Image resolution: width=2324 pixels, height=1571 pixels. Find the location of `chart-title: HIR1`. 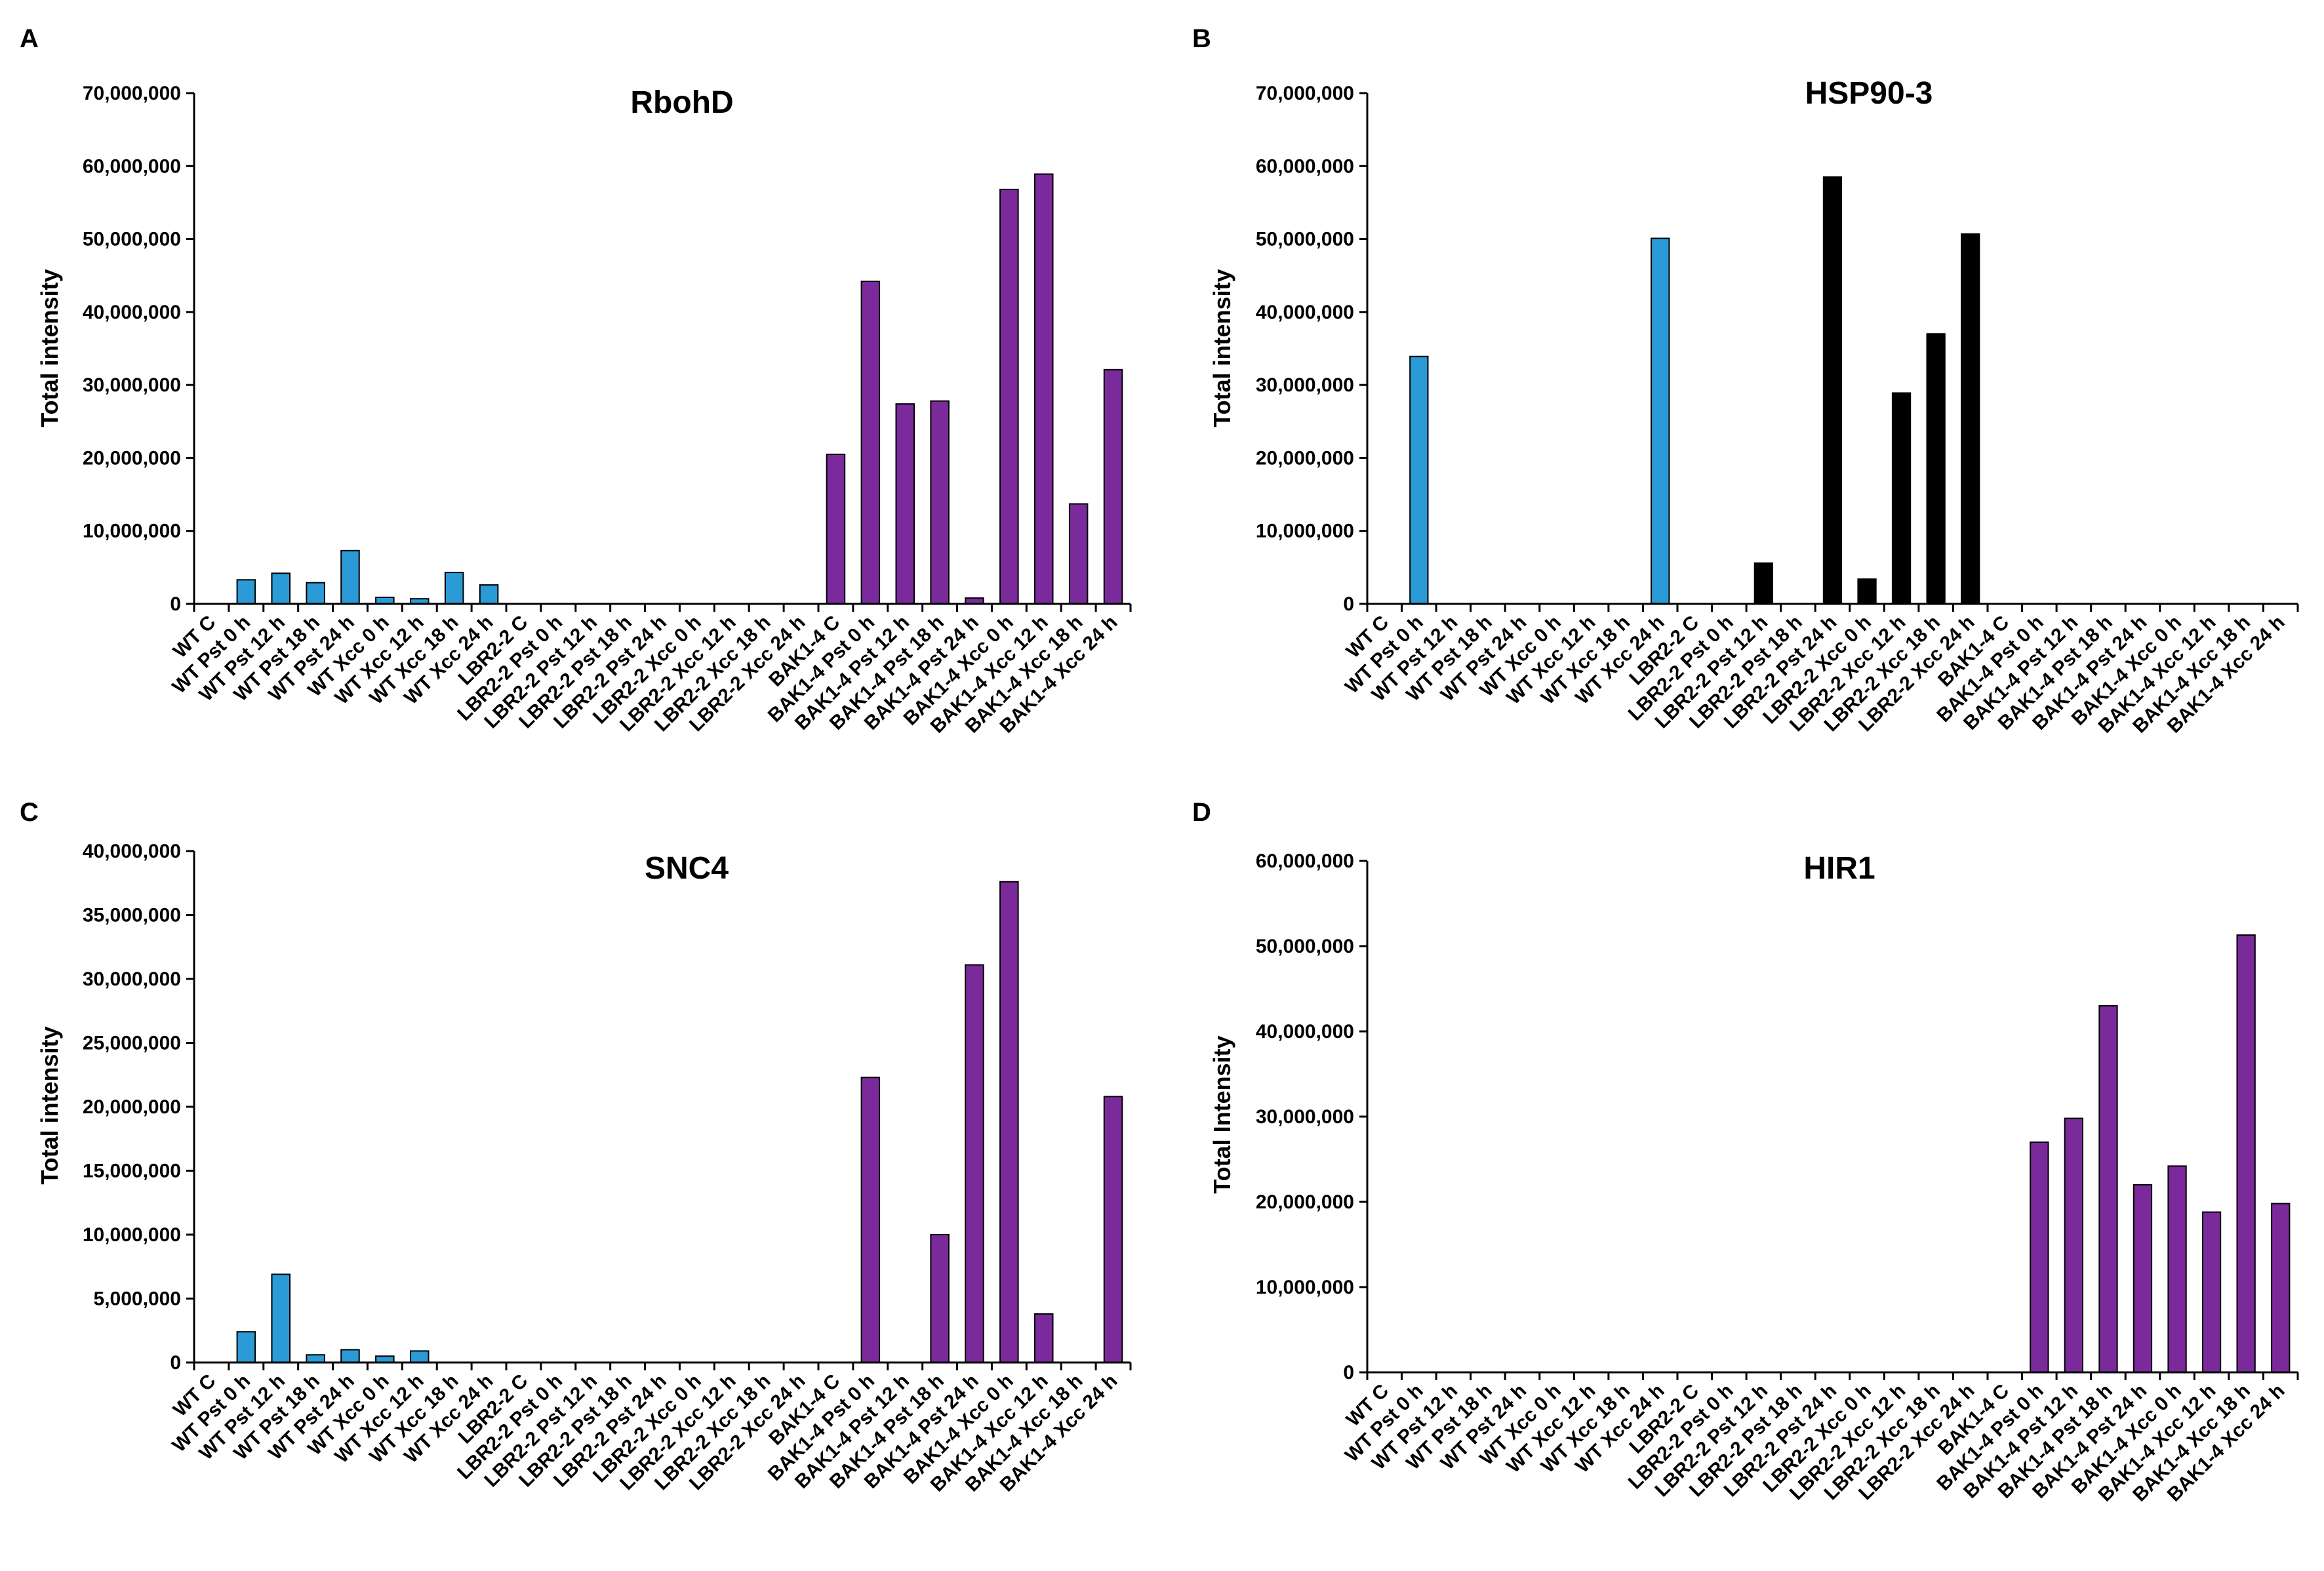

chart-title: HIR1 is located at coordinates (1839, 869).